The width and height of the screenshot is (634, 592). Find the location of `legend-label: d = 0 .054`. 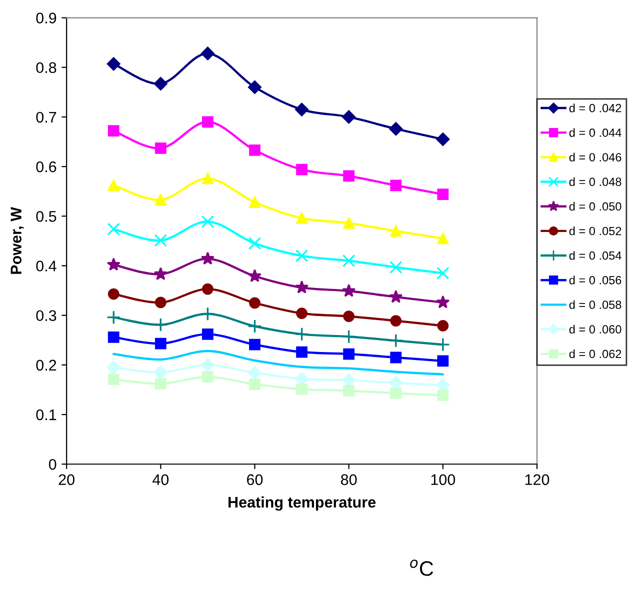

legend-label: d = 0 .054 is located at coordinates (595, 255).